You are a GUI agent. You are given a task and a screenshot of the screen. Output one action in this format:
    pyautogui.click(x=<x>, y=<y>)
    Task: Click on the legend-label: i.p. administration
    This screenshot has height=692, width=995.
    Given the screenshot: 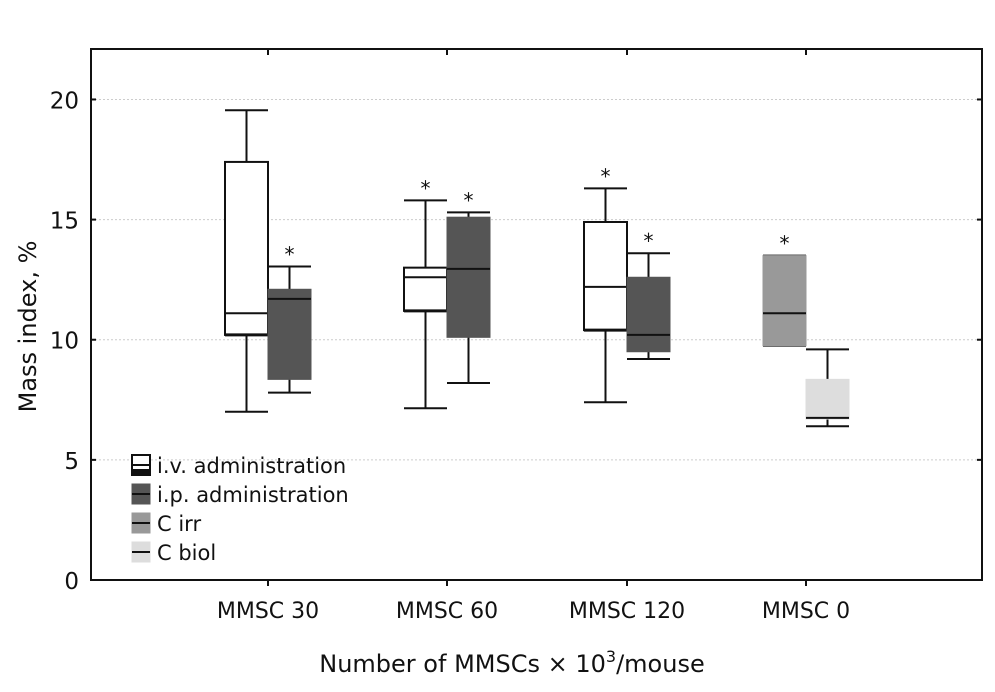 What is the action you would take?
    pyautogui.click(x=253, y=495)
    